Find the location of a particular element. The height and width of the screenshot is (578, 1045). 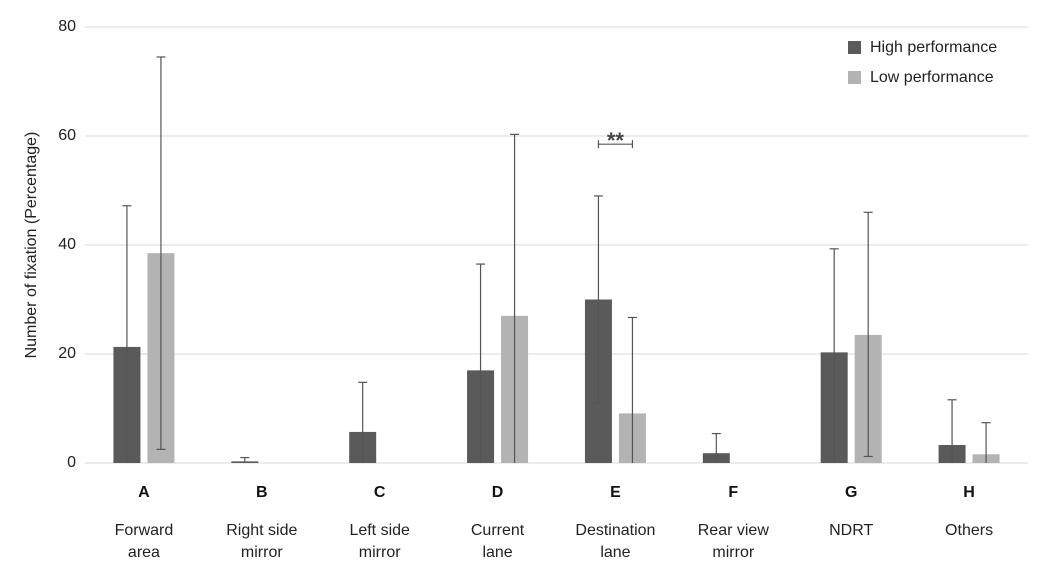

category-letter: G is located at coordinates (851, 492).